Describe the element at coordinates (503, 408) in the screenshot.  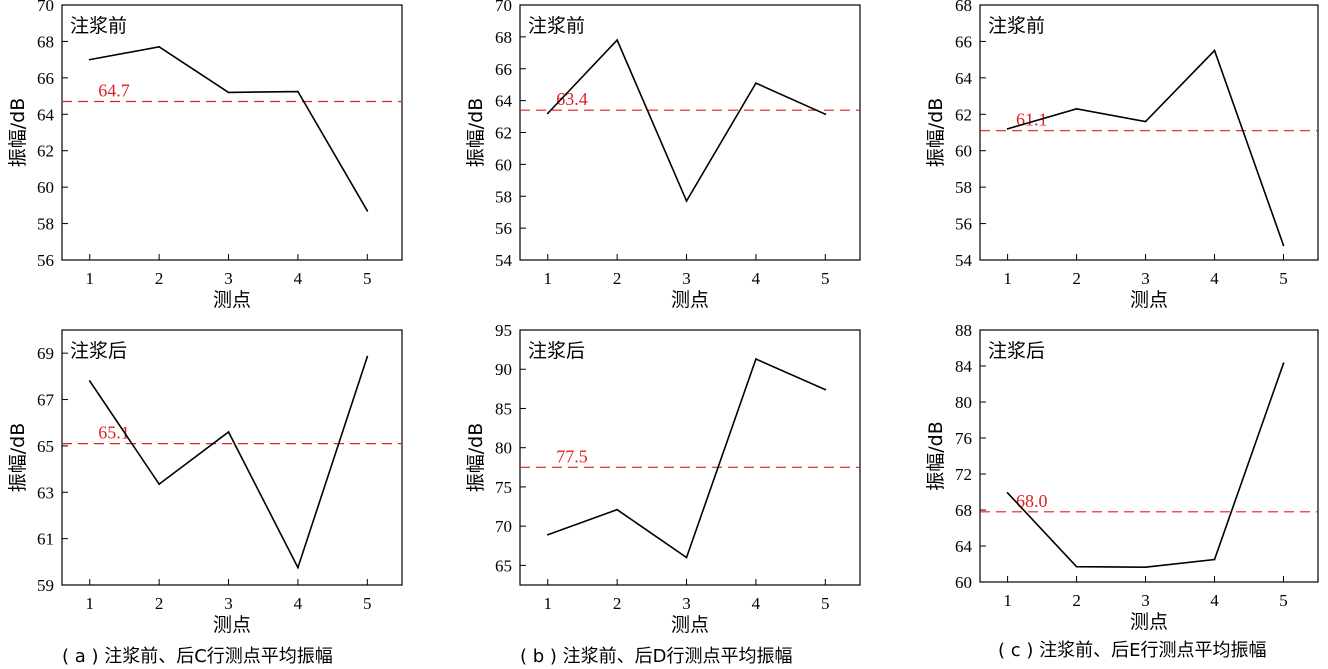
I see `y-tick-label: 85` at that location.